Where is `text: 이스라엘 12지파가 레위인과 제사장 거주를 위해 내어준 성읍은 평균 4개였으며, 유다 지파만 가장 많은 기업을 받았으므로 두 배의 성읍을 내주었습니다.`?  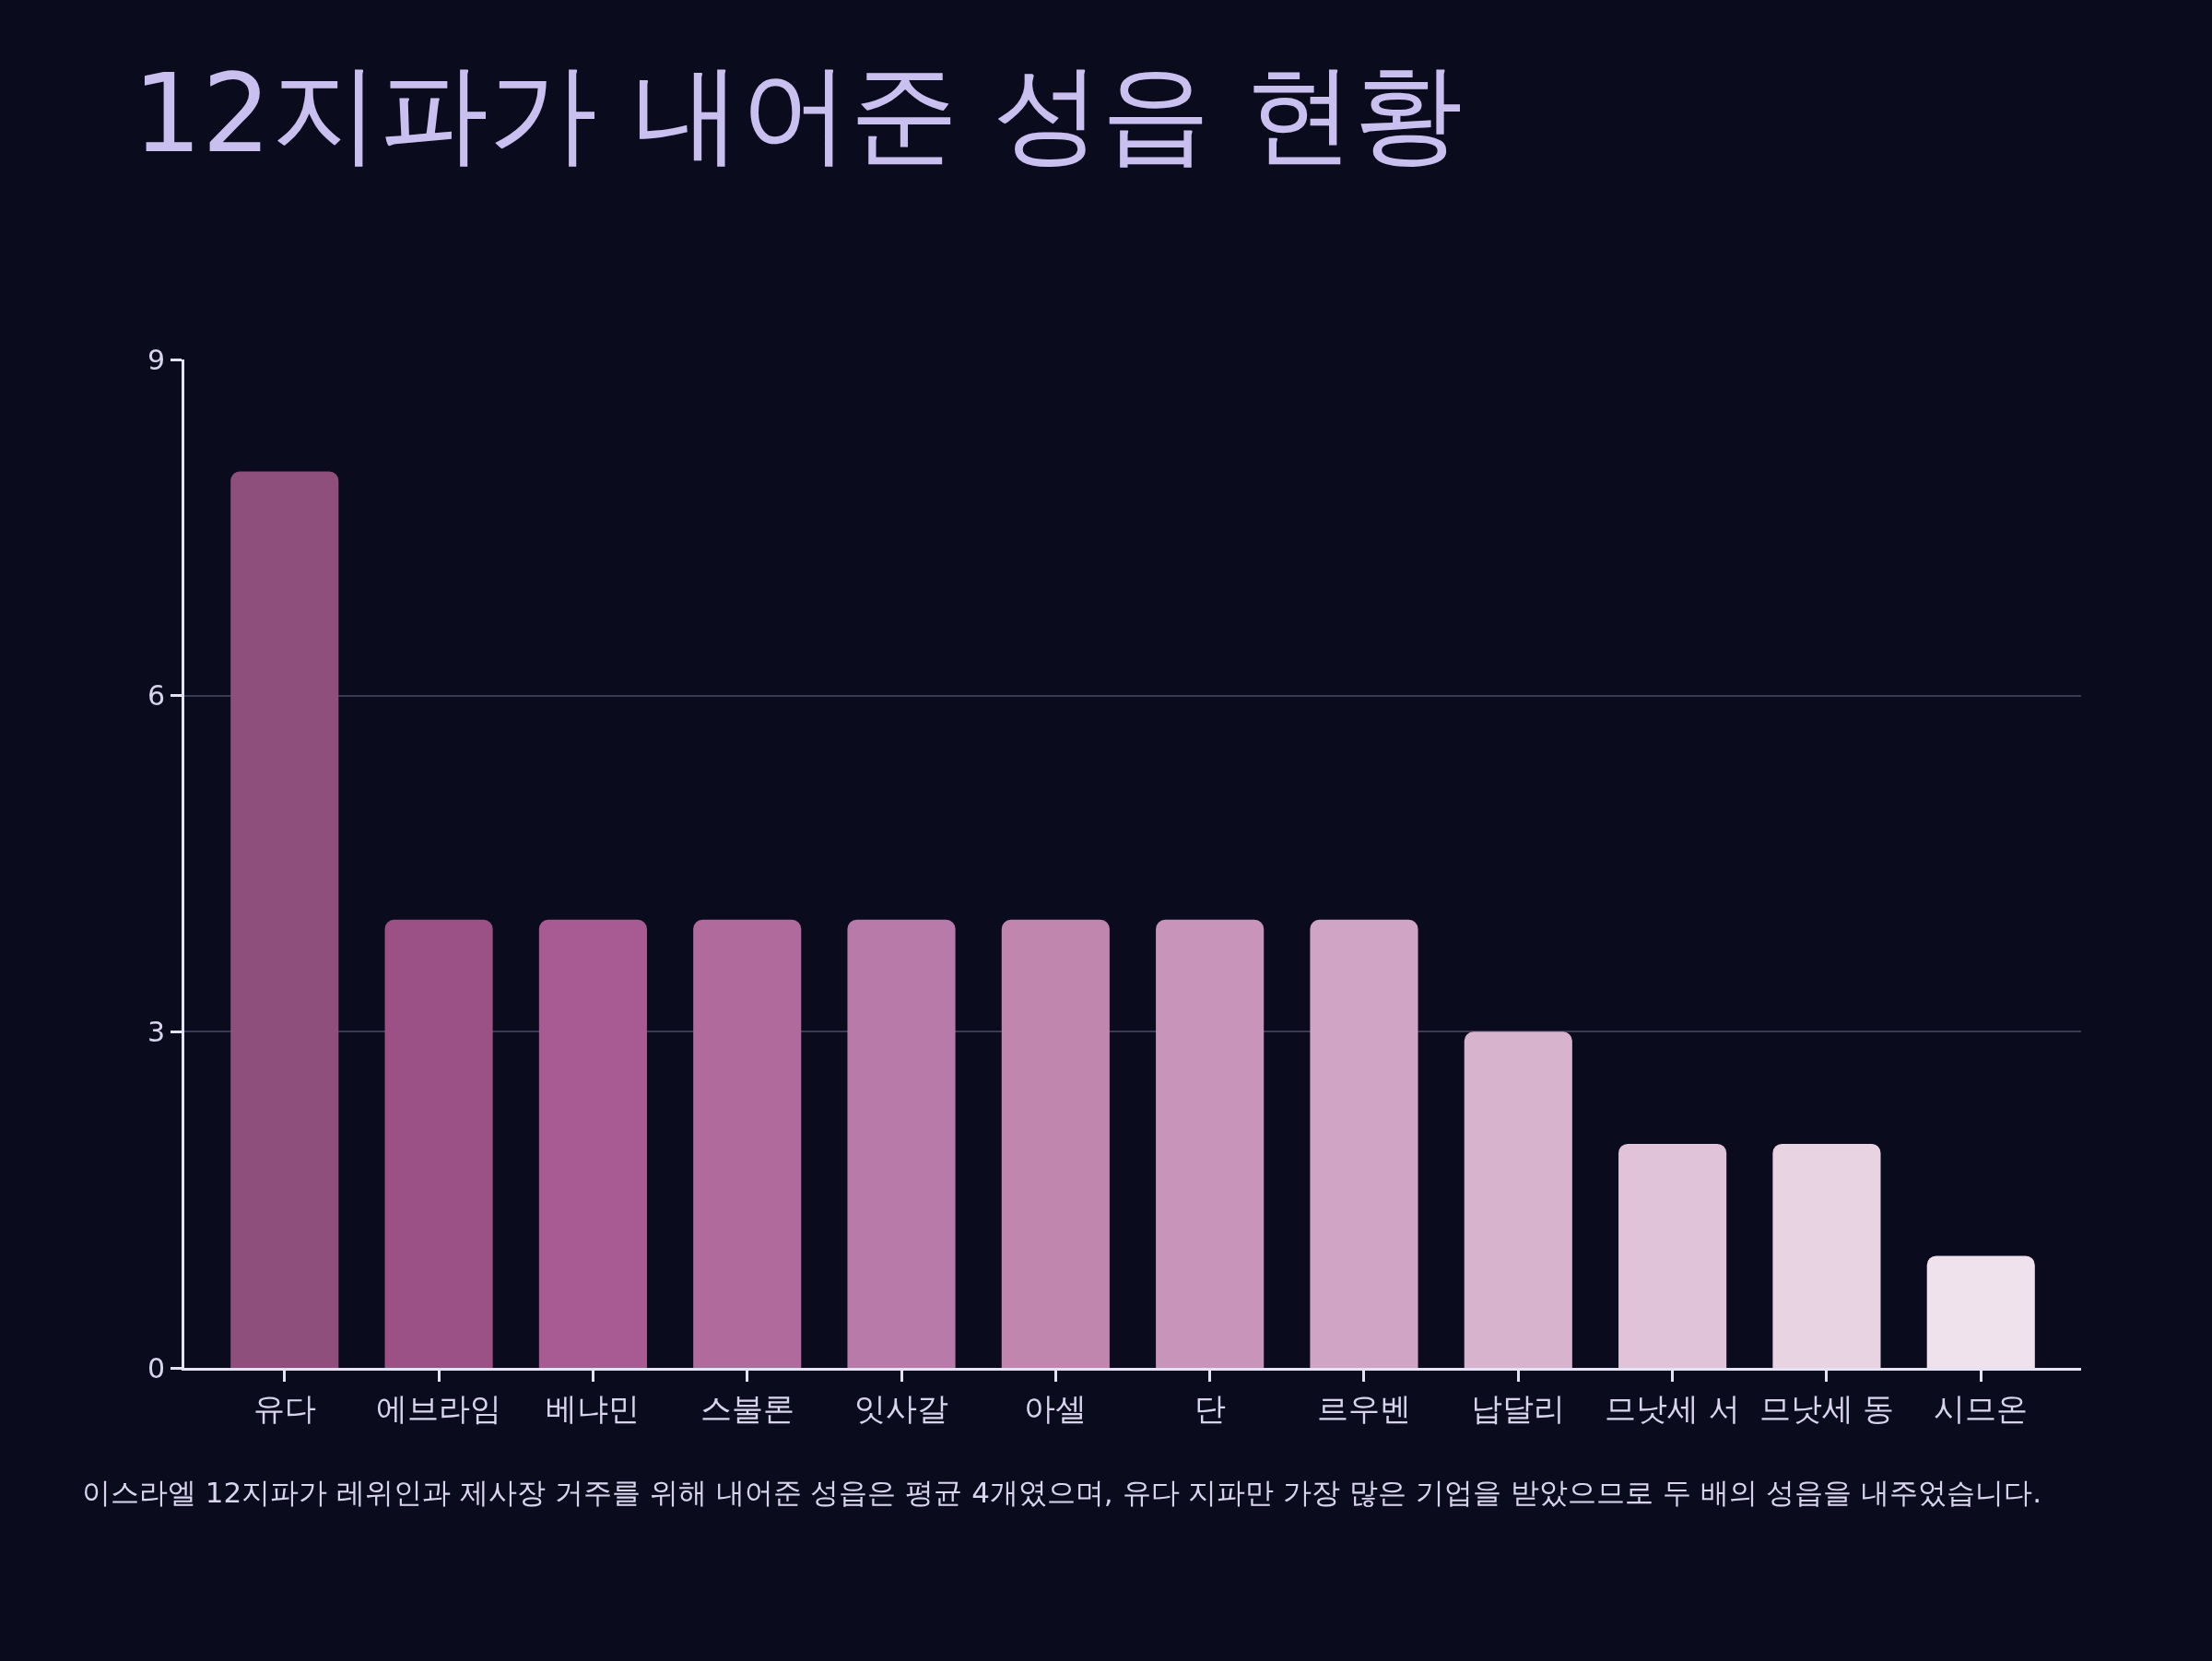 text: 이스라엘 12지파가 레위인과 제사장 거주를 위해 내어준 성읍은 평균 4개였으며, 유다 지파만 가장 많은 기업을 받았으므로 두 배의 성읍을 내주었습니다. is located at coordinates (1062, 1492).